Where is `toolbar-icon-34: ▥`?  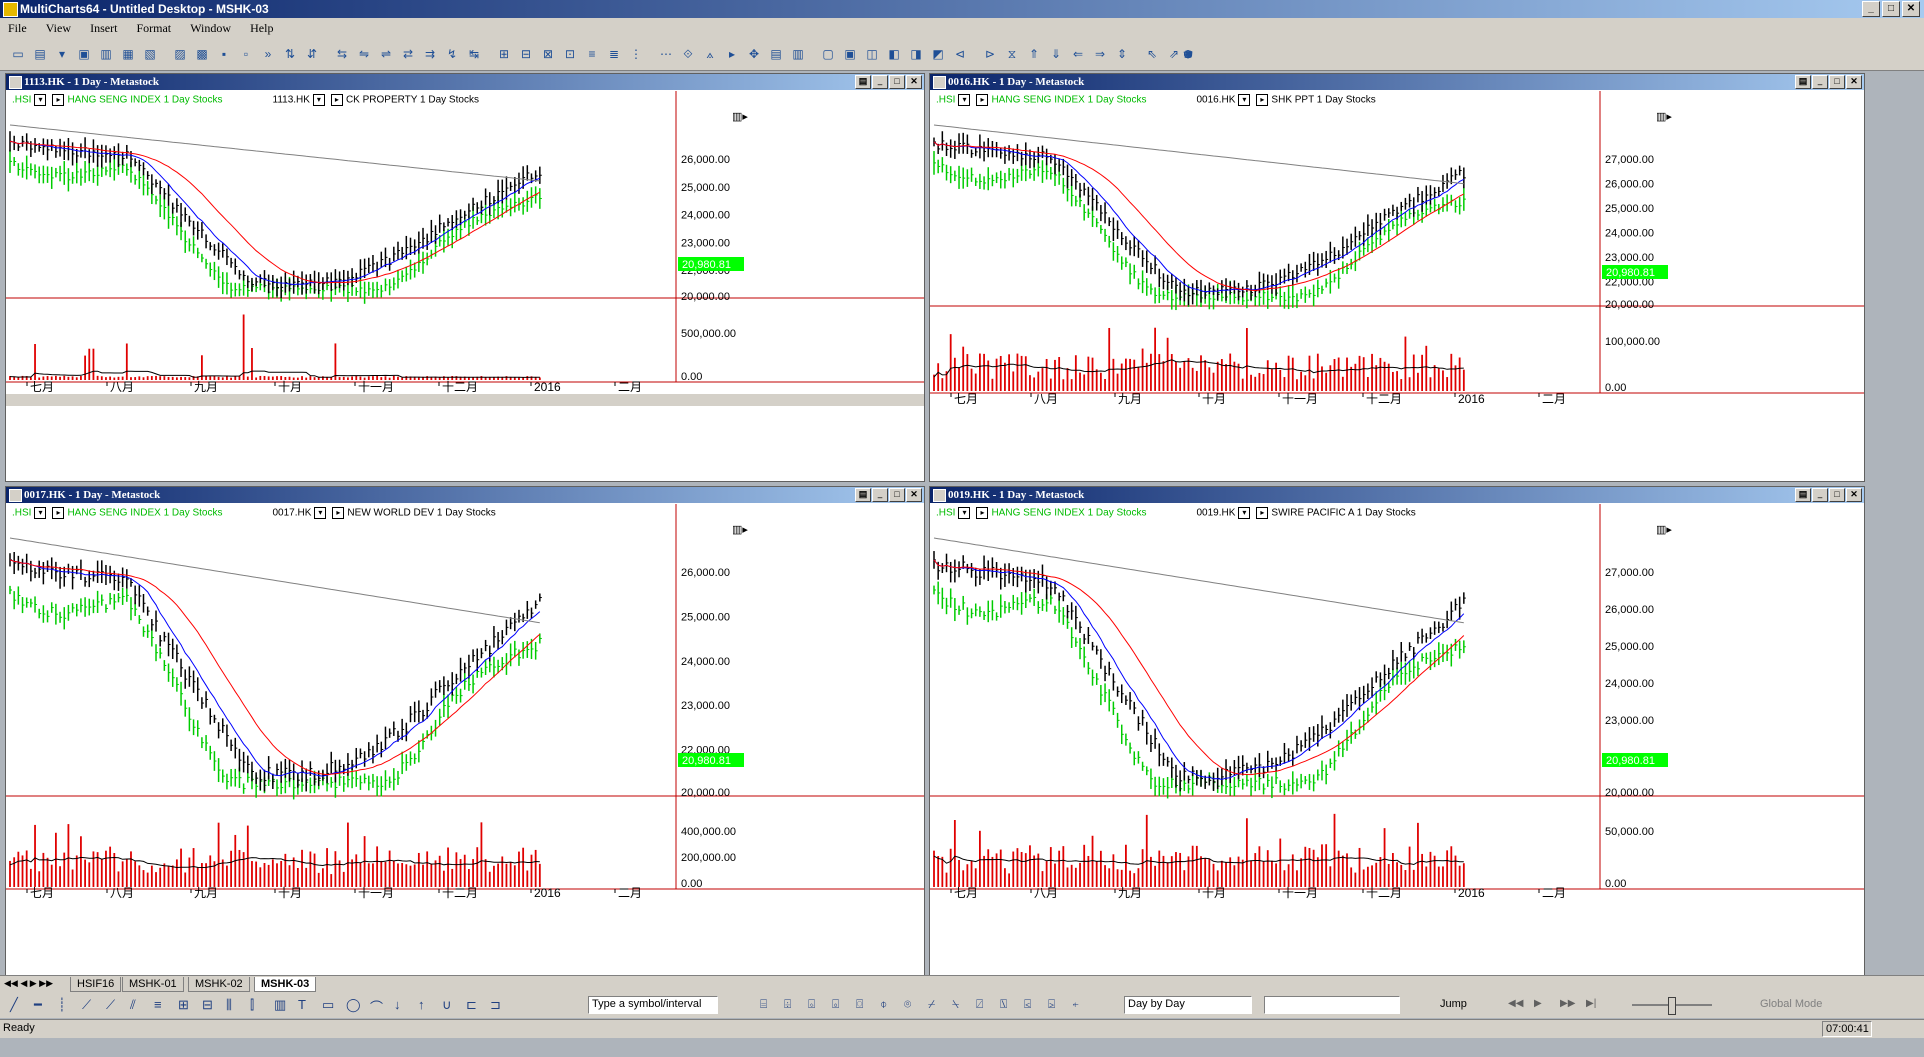 toolbar-icon-34: ▥ is located at coordinates (798, 54).